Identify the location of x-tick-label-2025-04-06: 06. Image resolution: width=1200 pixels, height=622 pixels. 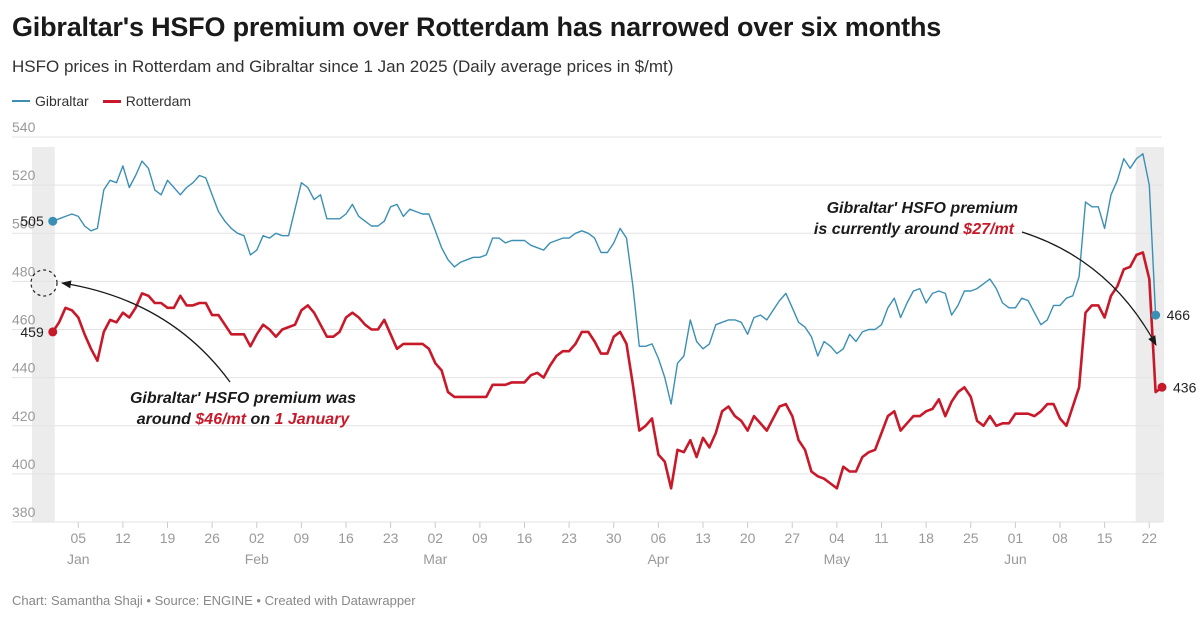
(659, 538).